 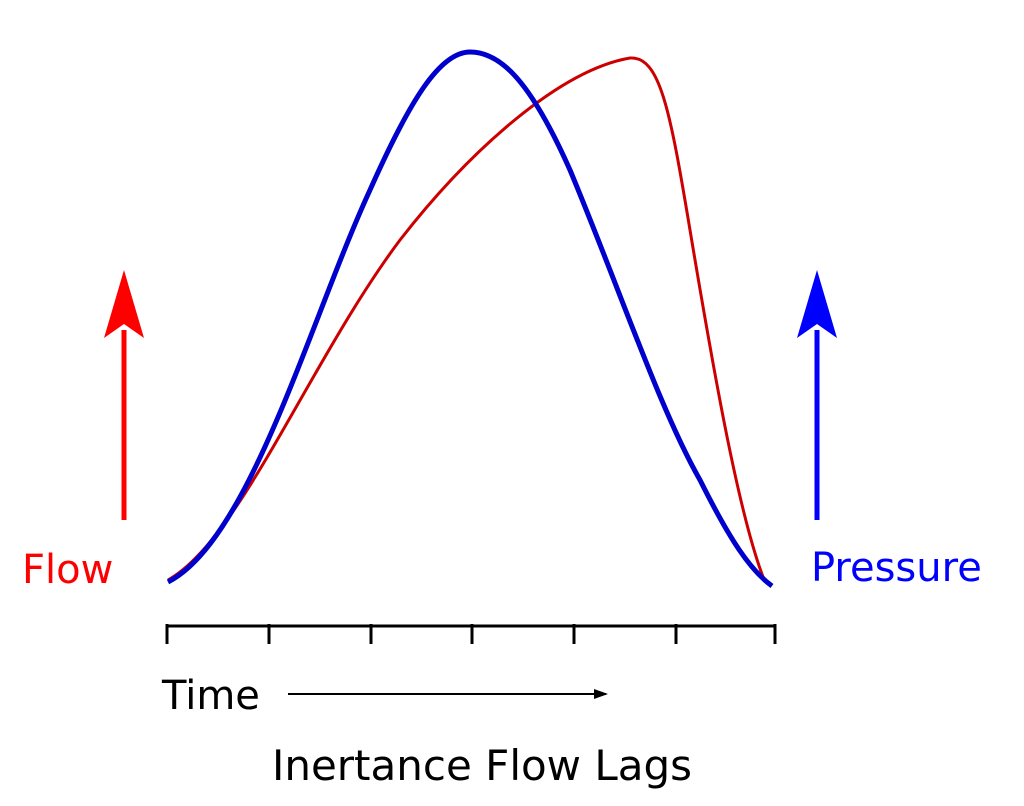 What do you see at coordinates (817, 304) in the screenshot?
I see `pressure-arrow-icon` at bounding box center [817, 304].